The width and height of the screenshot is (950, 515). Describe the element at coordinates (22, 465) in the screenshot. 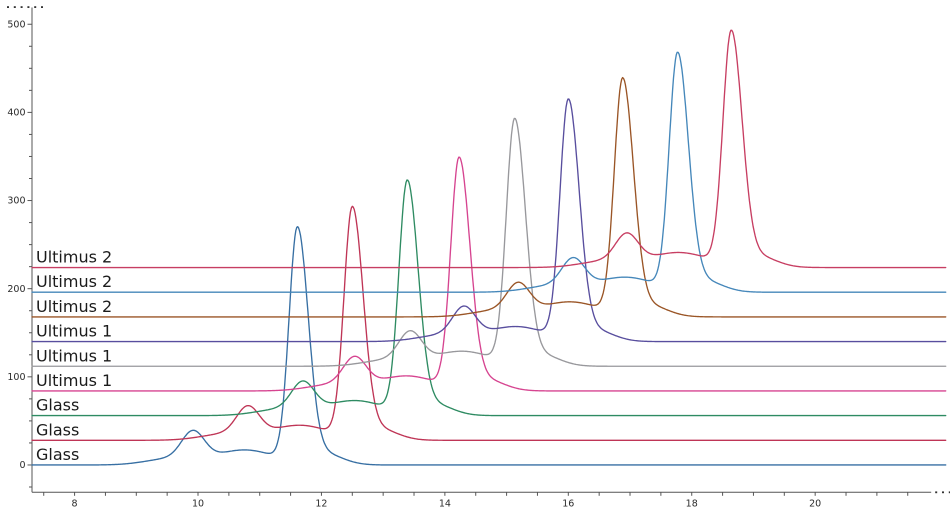

I see `y-tick-label: 0` at that location.